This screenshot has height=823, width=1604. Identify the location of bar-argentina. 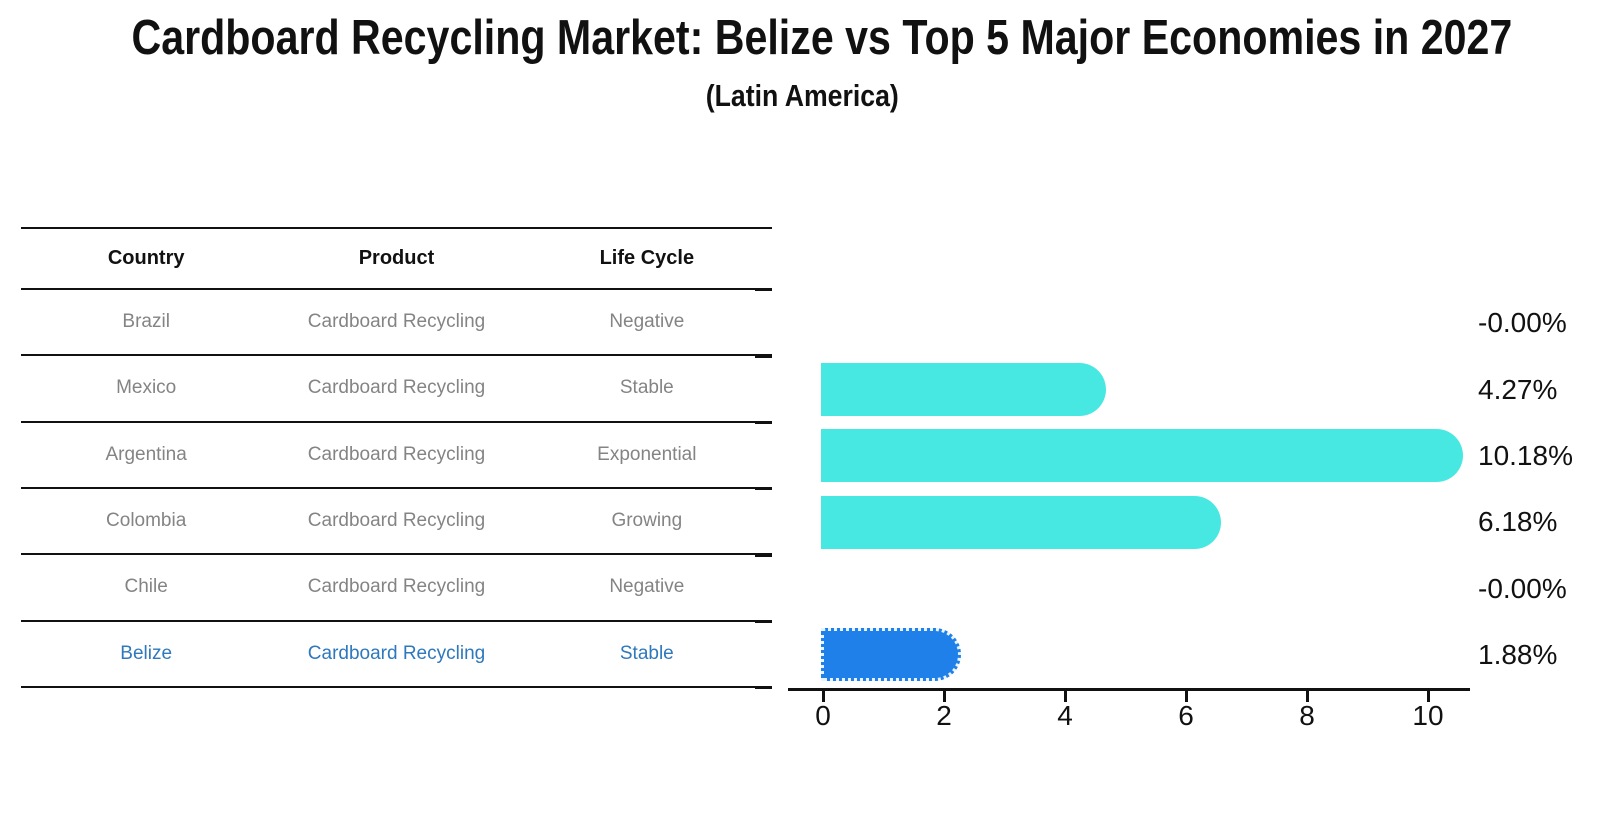
(1142, 456).